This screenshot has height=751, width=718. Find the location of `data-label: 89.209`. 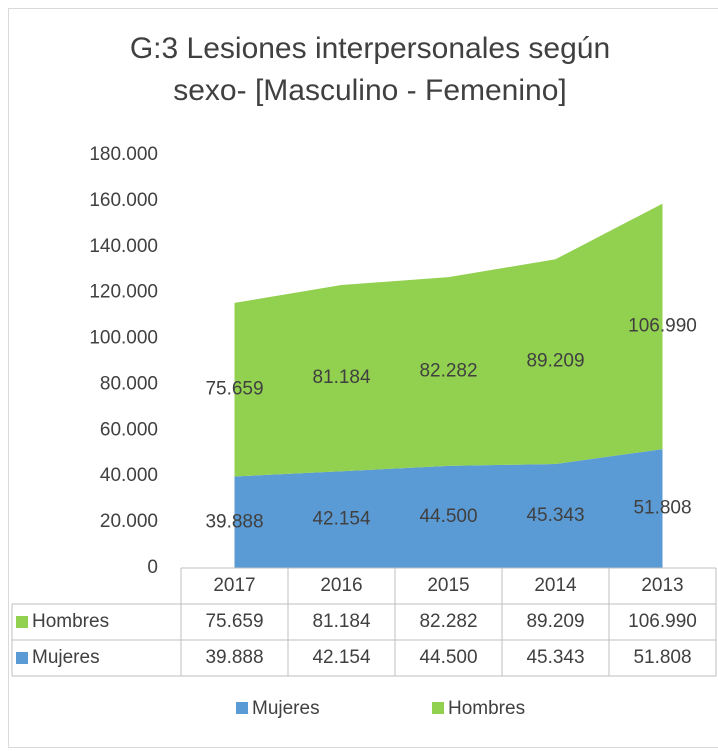

data-label: 89.209 is located at coordinates (555, 361).